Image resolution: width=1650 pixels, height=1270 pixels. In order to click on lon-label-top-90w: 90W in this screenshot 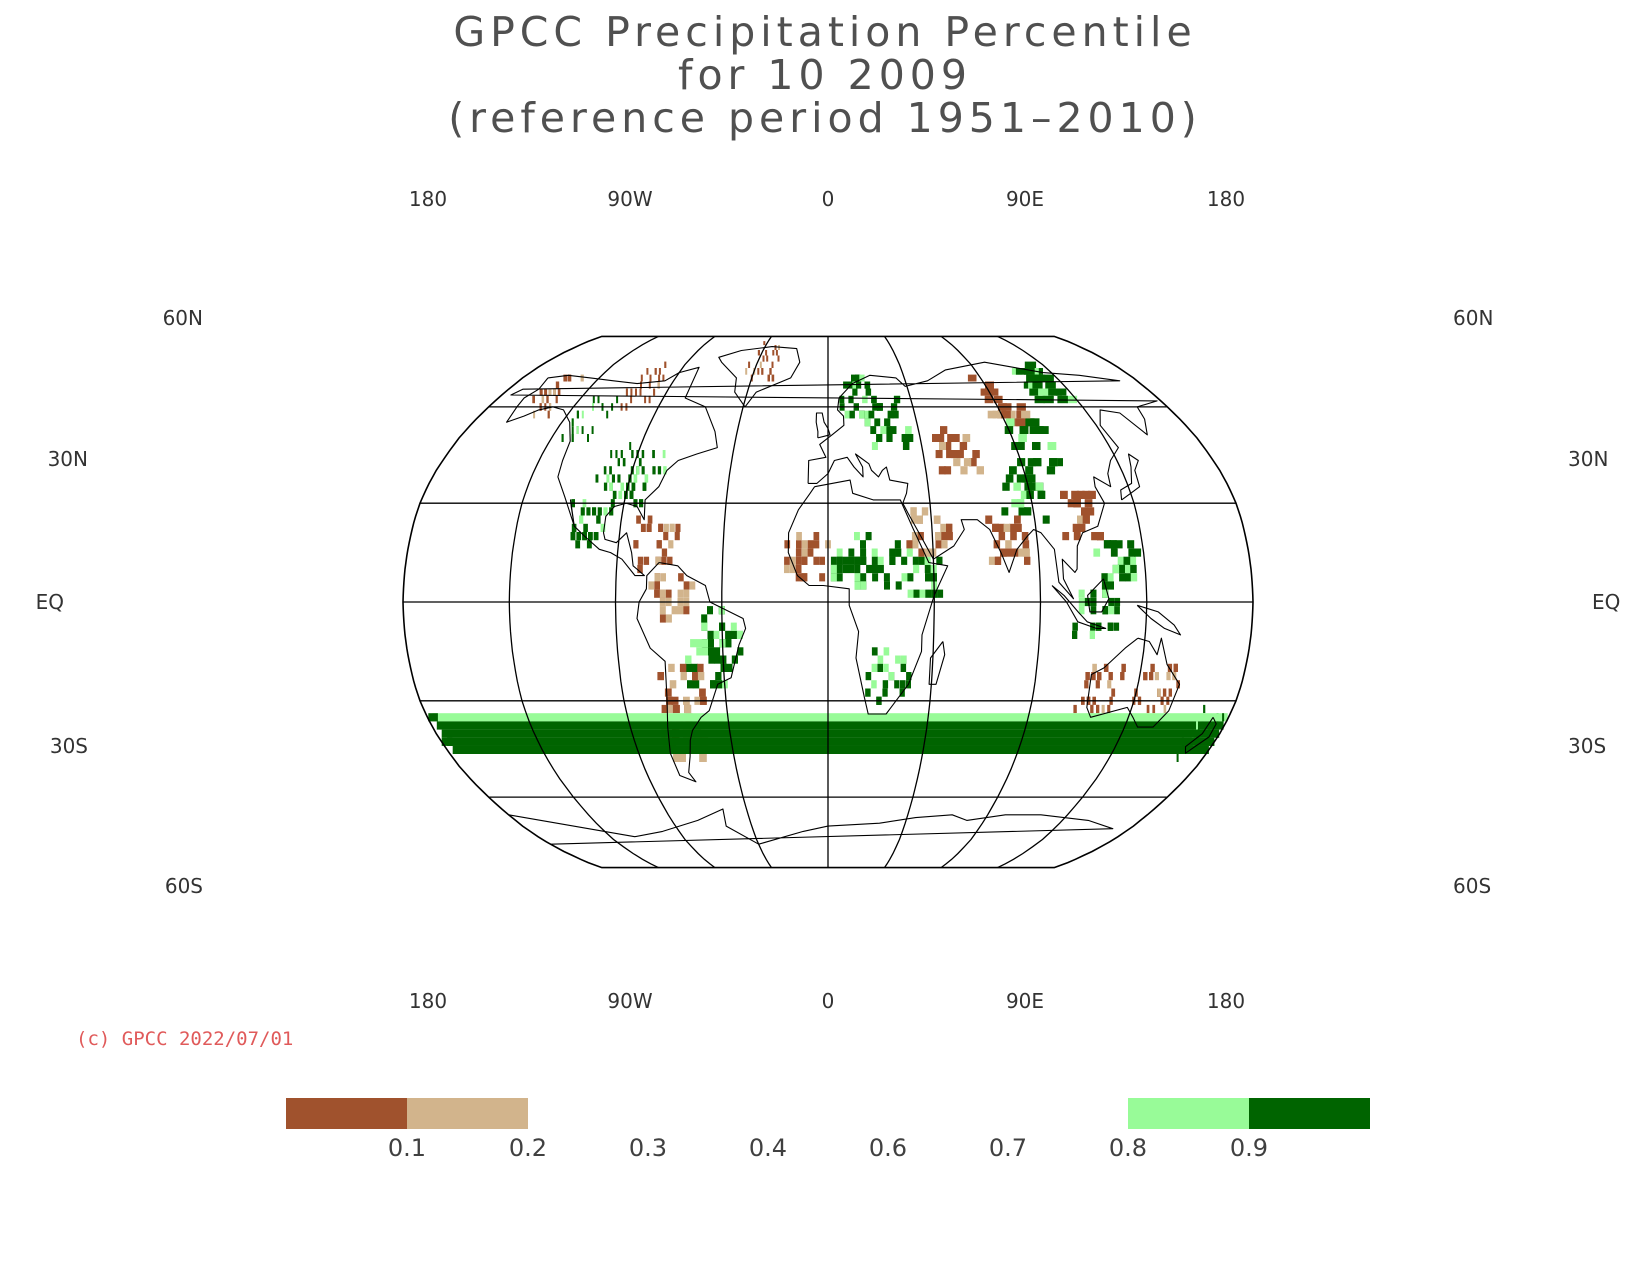, I will do `click(629, 199)`.